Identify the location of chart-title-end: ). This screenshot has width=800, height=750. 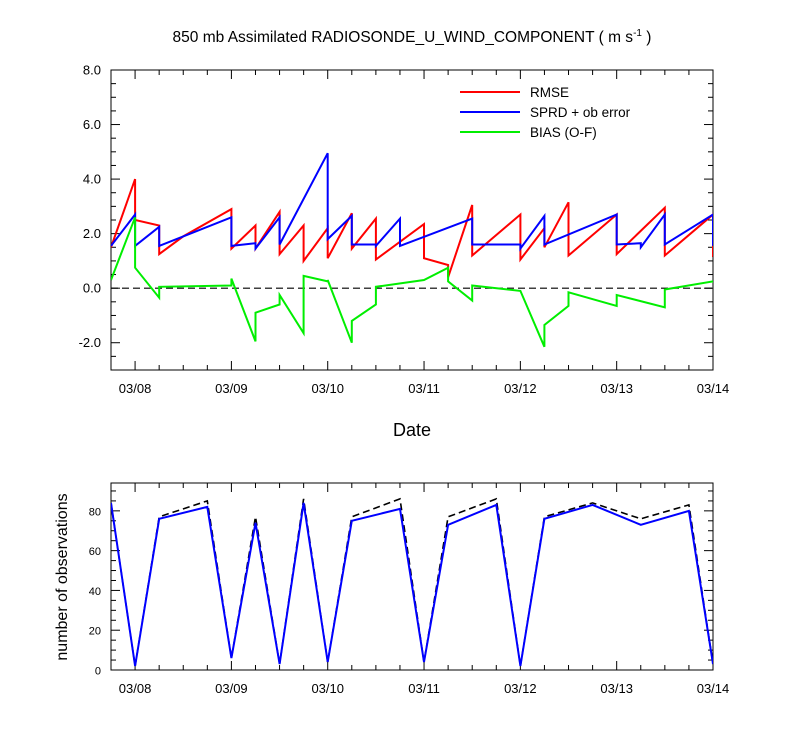
(646, 37).